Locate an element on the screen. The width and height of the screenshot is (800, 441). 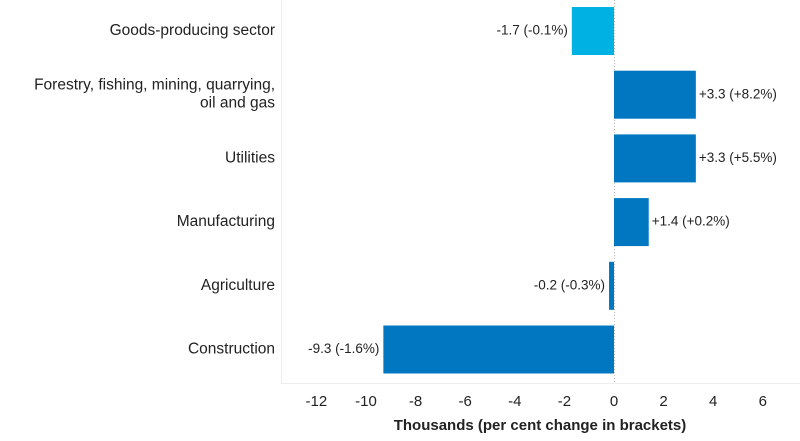
category-label: Goods-producing sector is located at coordinates (192, 30).